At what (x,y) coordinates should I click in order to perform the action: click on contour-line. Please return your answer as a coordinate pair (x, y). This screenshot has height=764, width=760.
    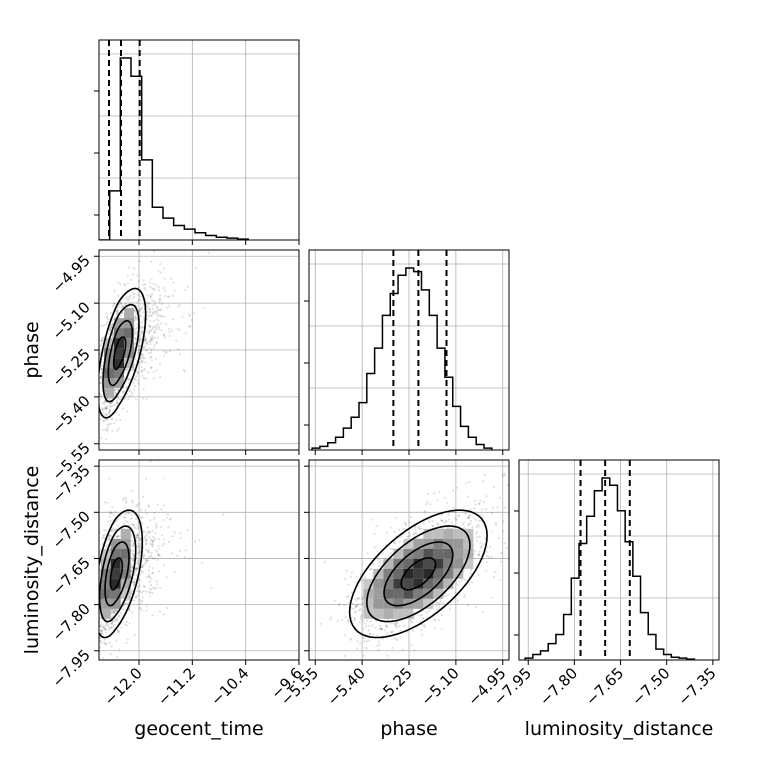
    Looking at the image, I should click on (116, 574).